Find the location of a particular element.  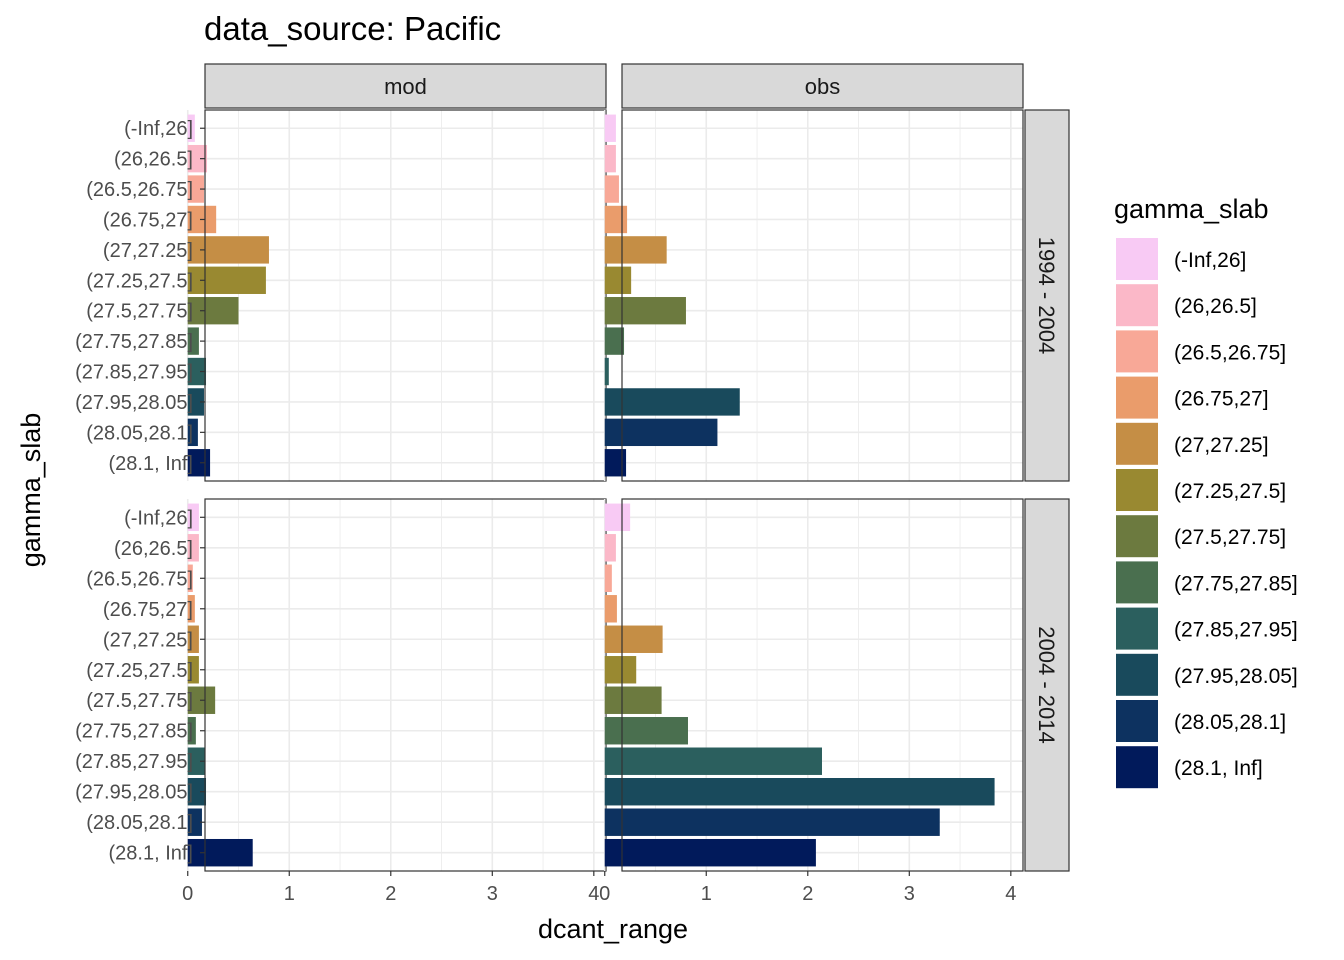

legend-label-6: (27.5,27.75] is located at coordinates (1230, 537).